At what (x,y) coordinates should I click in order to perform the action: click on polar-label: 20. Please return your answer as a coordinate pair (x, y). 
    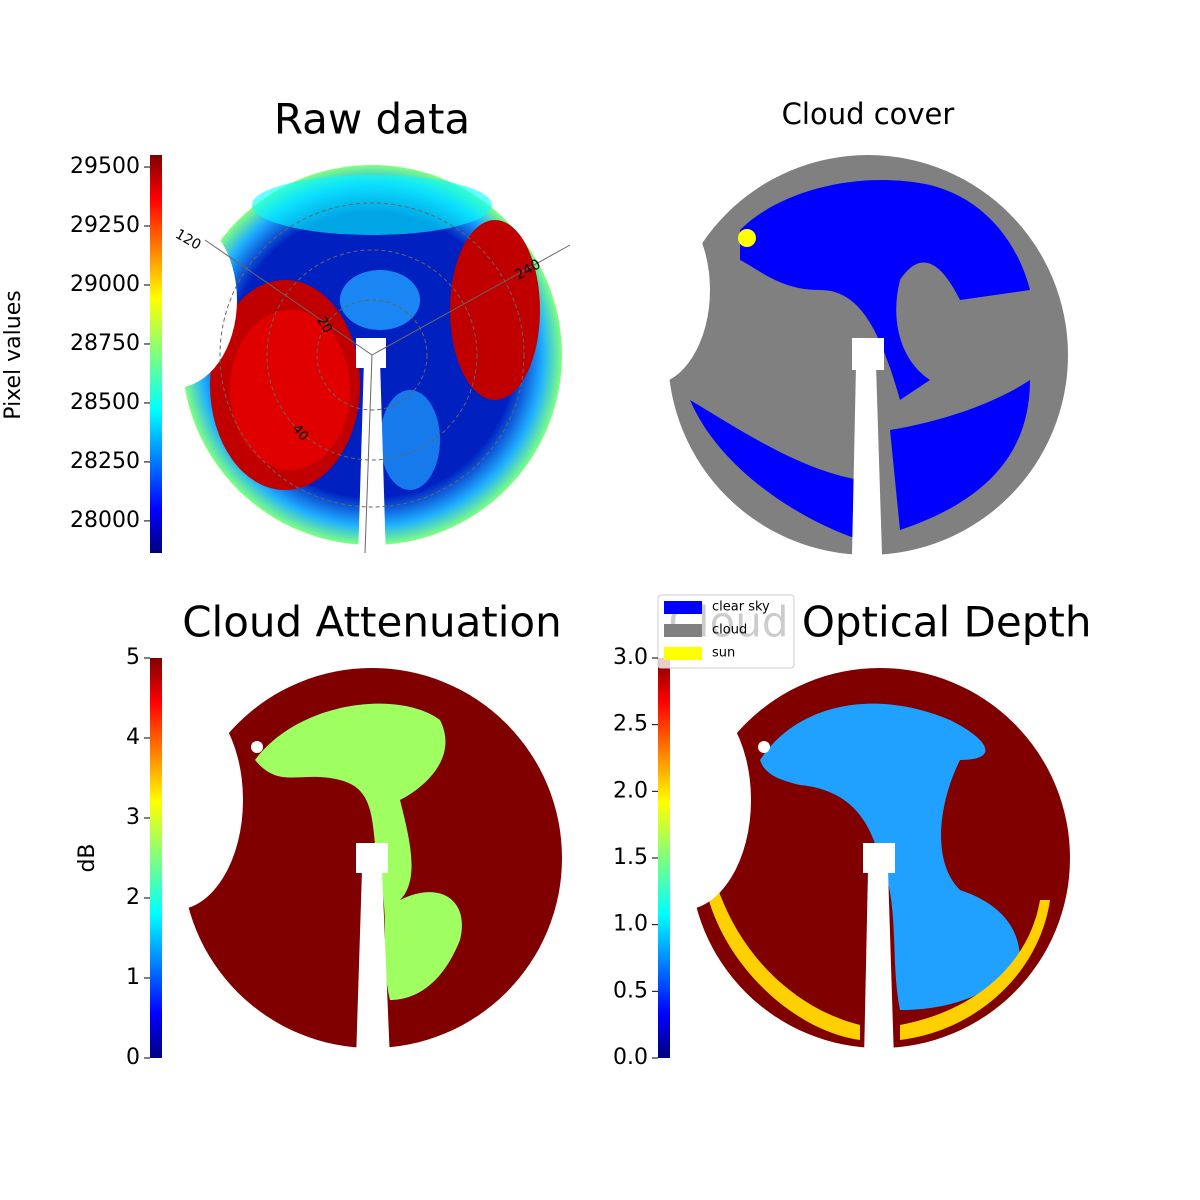
    Looking at the image, I should click on (323, 325).